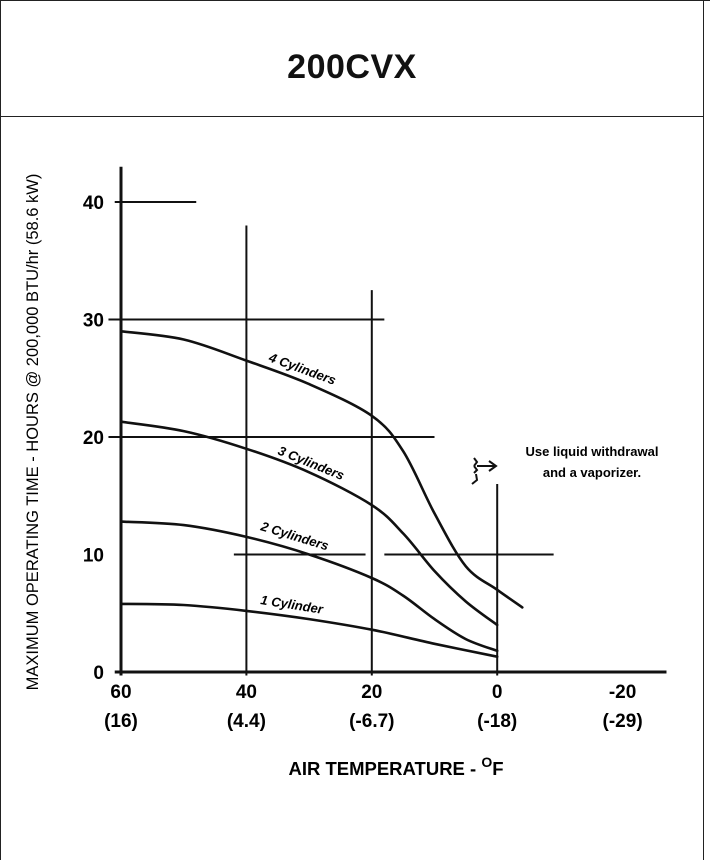 Image resolution: width=710 pixels, height=860 pixels. Describe the element at coordinates (121, 721) in the screenshot. I see `x-tick-sublabel-60: (16)` at that location.